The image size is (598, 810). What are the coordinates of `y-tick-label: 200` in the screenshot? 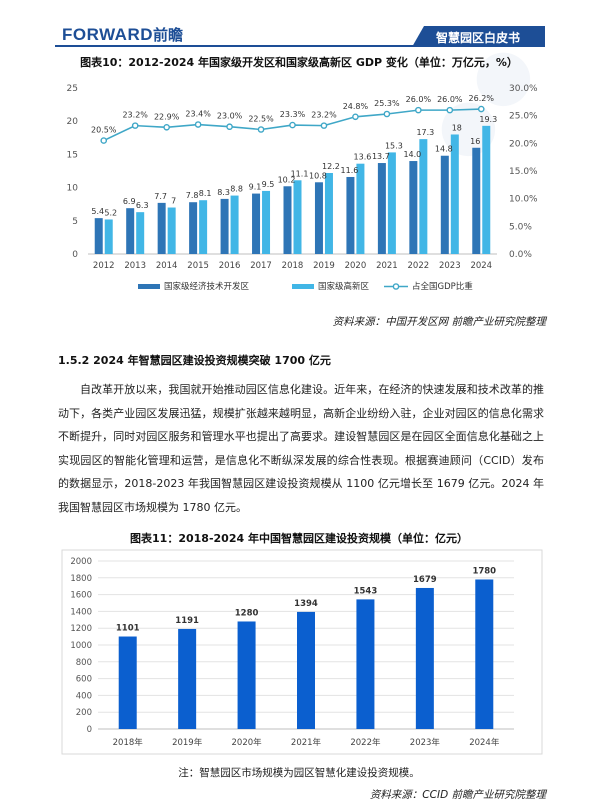 It's located at (84, 713).